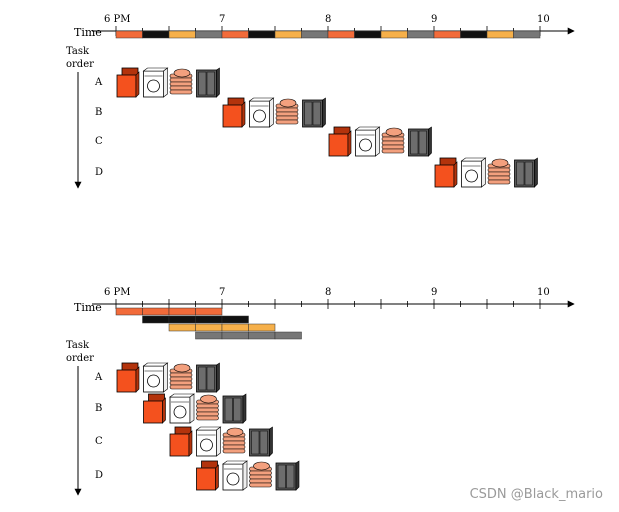  I want to click on stage-bar-wash, so click(209, 311).